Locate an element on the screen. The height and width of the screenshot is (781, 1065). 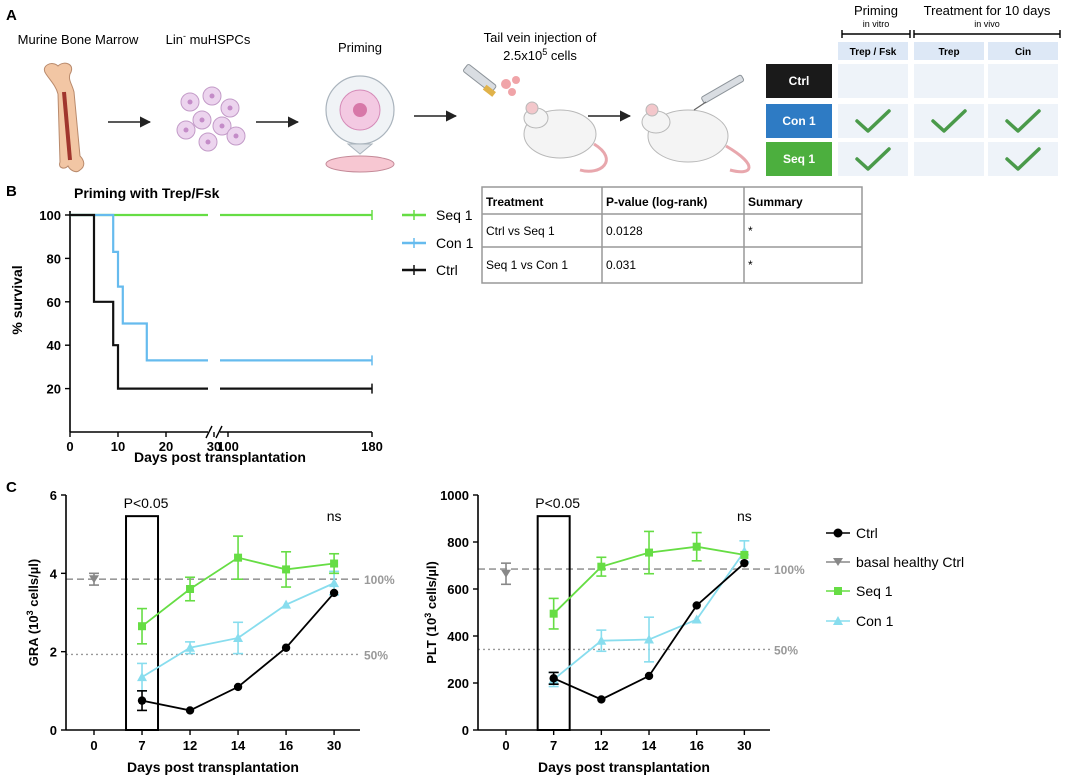
bone-illustration is located at coordinates (64, 117).